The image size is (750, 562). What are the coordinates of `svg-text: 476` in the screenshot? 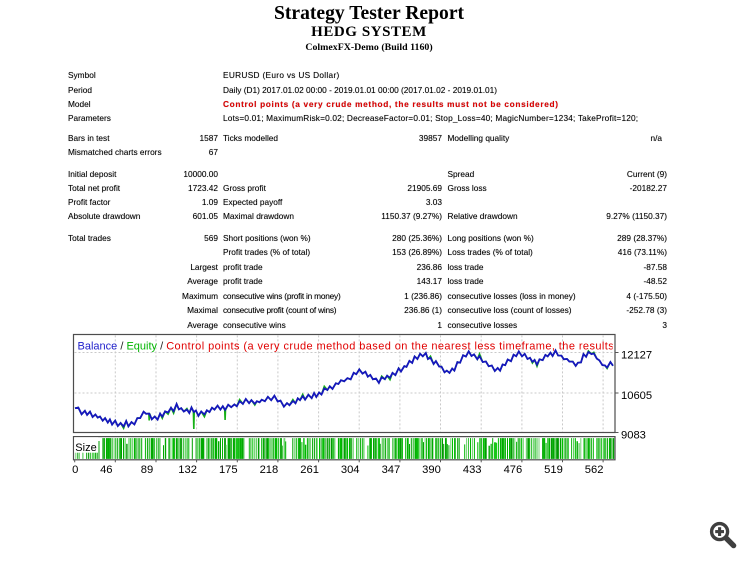 It's located at (513, 470).